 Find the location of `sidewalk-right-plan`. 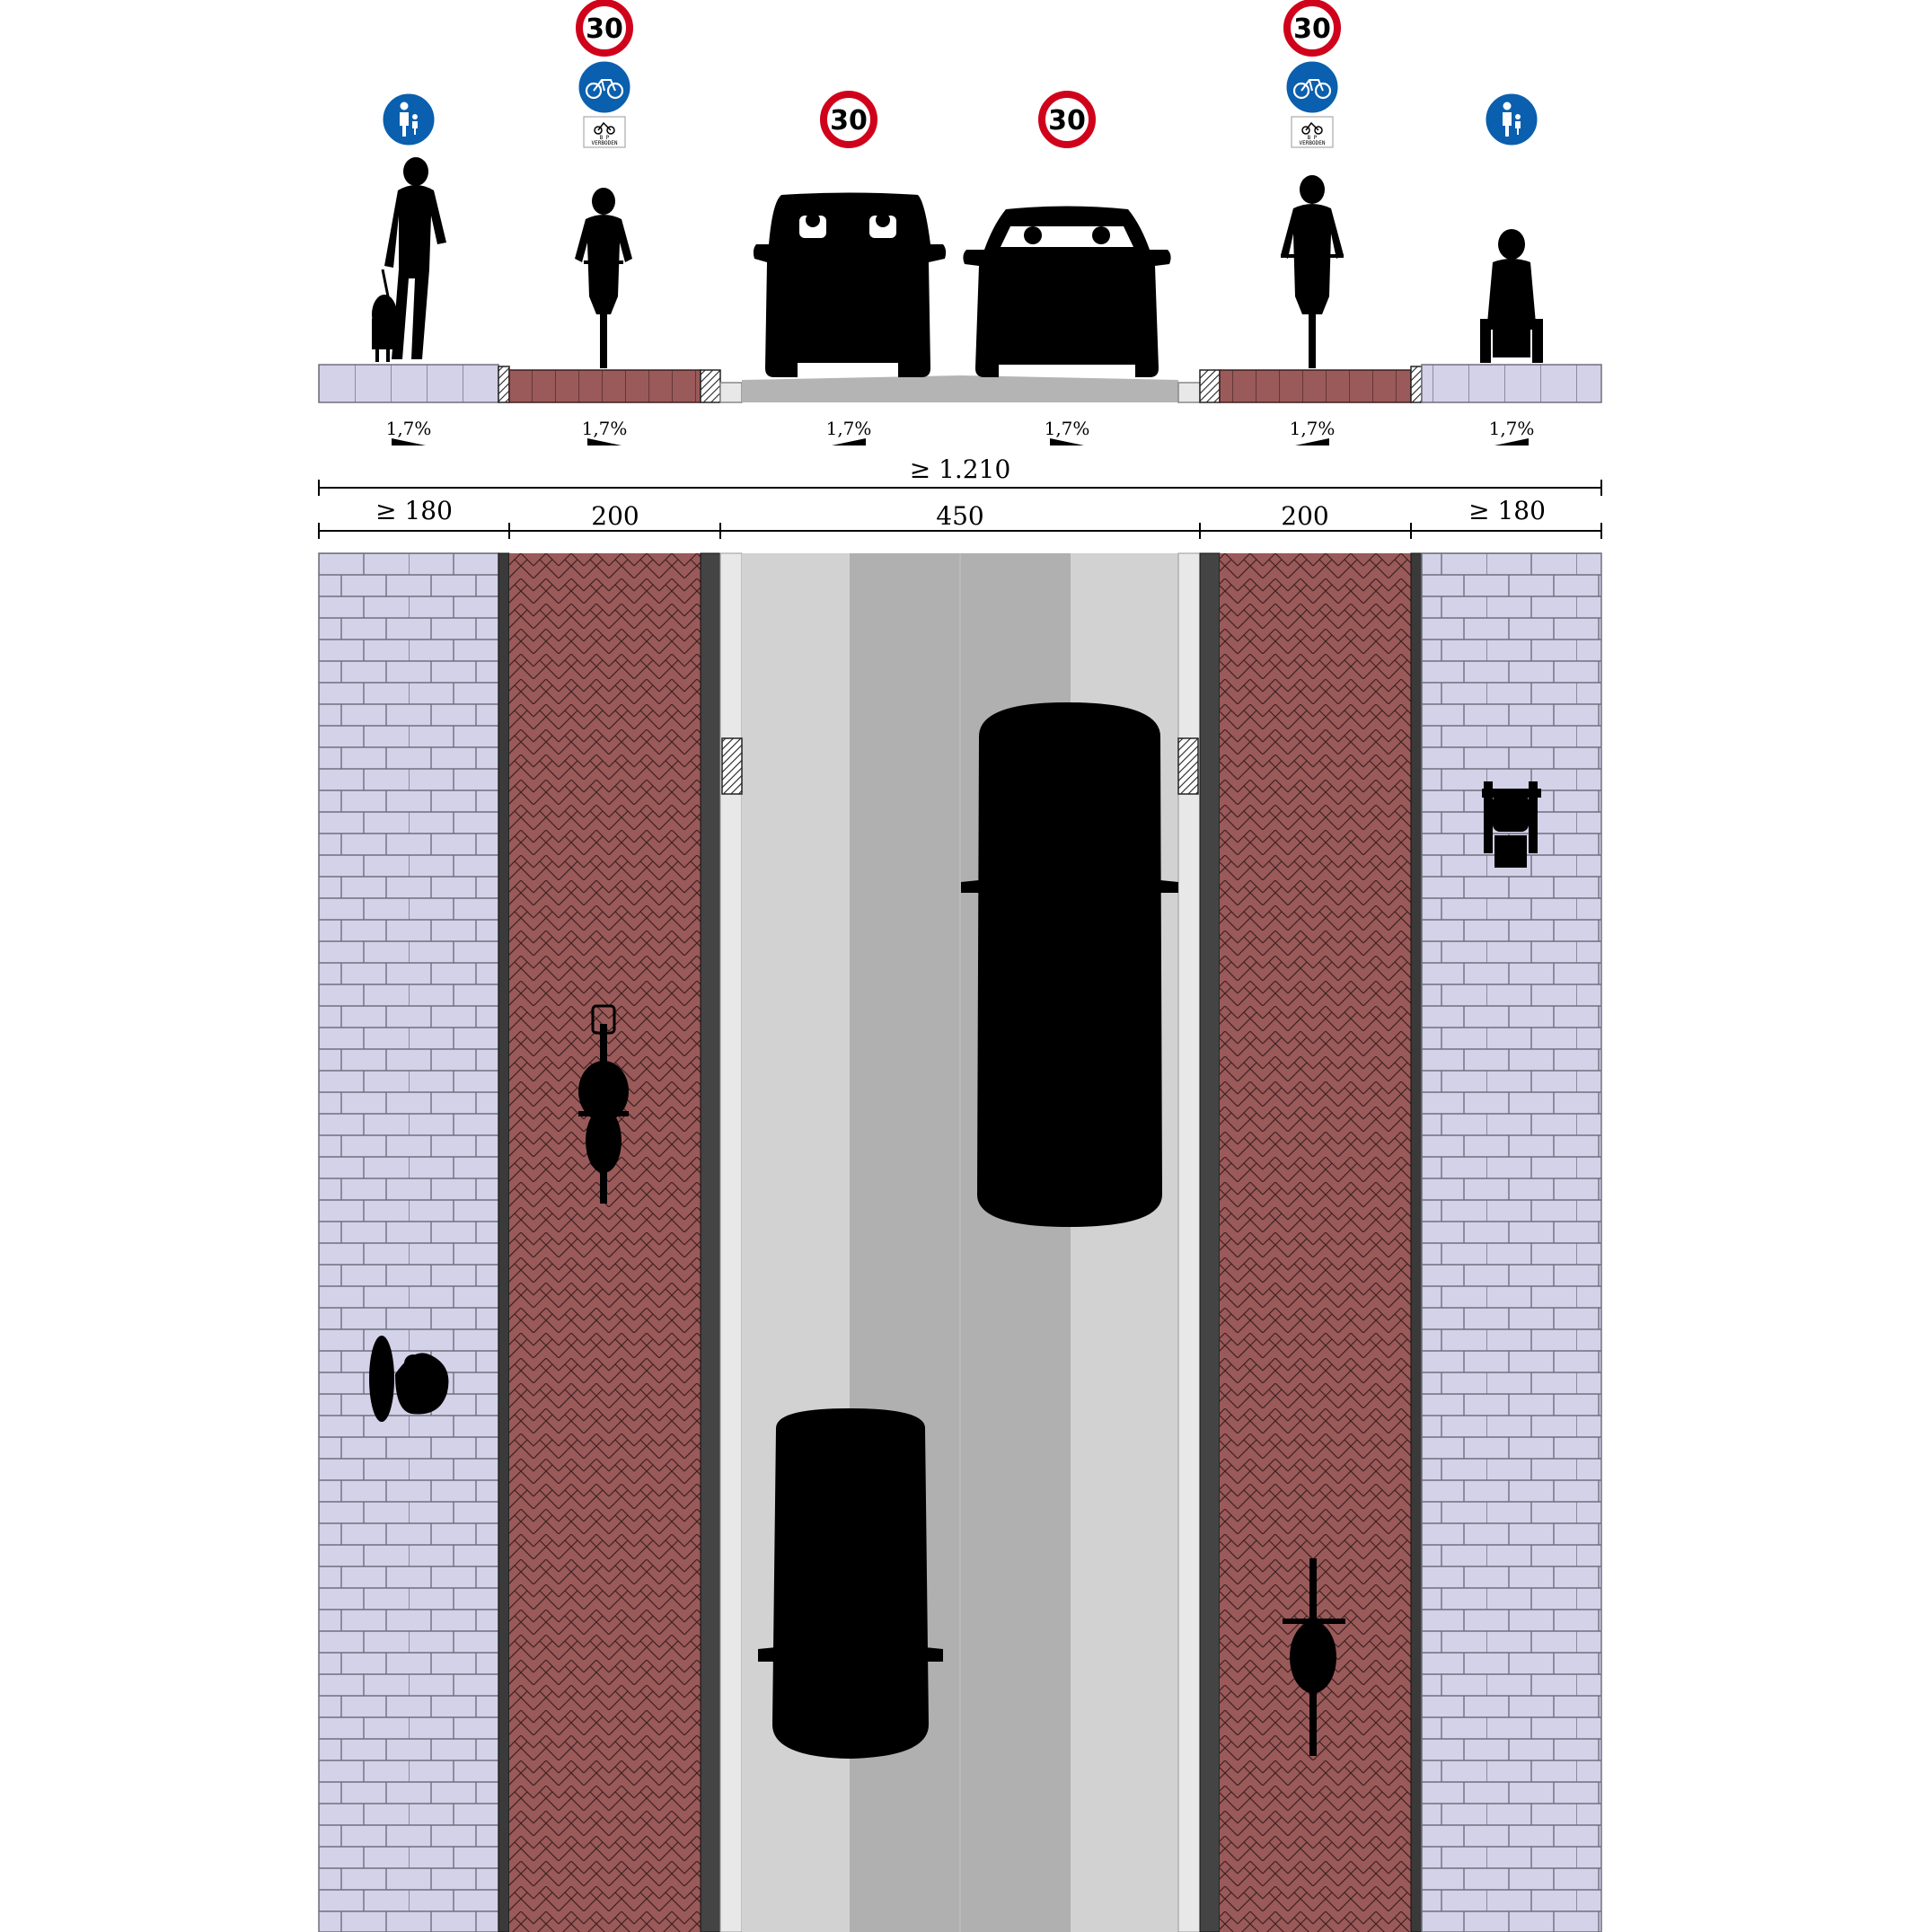

sidewalk-right-plan is located at coordinates (1511, 1242).